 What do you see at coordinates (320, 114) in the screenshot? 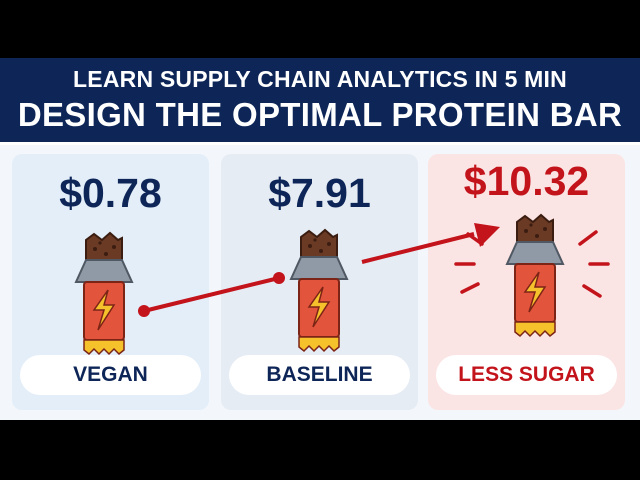
I see `banner-title: DESIGN THE OPTIMAL PROTEIN BAR` at bounding box center [320, 114].